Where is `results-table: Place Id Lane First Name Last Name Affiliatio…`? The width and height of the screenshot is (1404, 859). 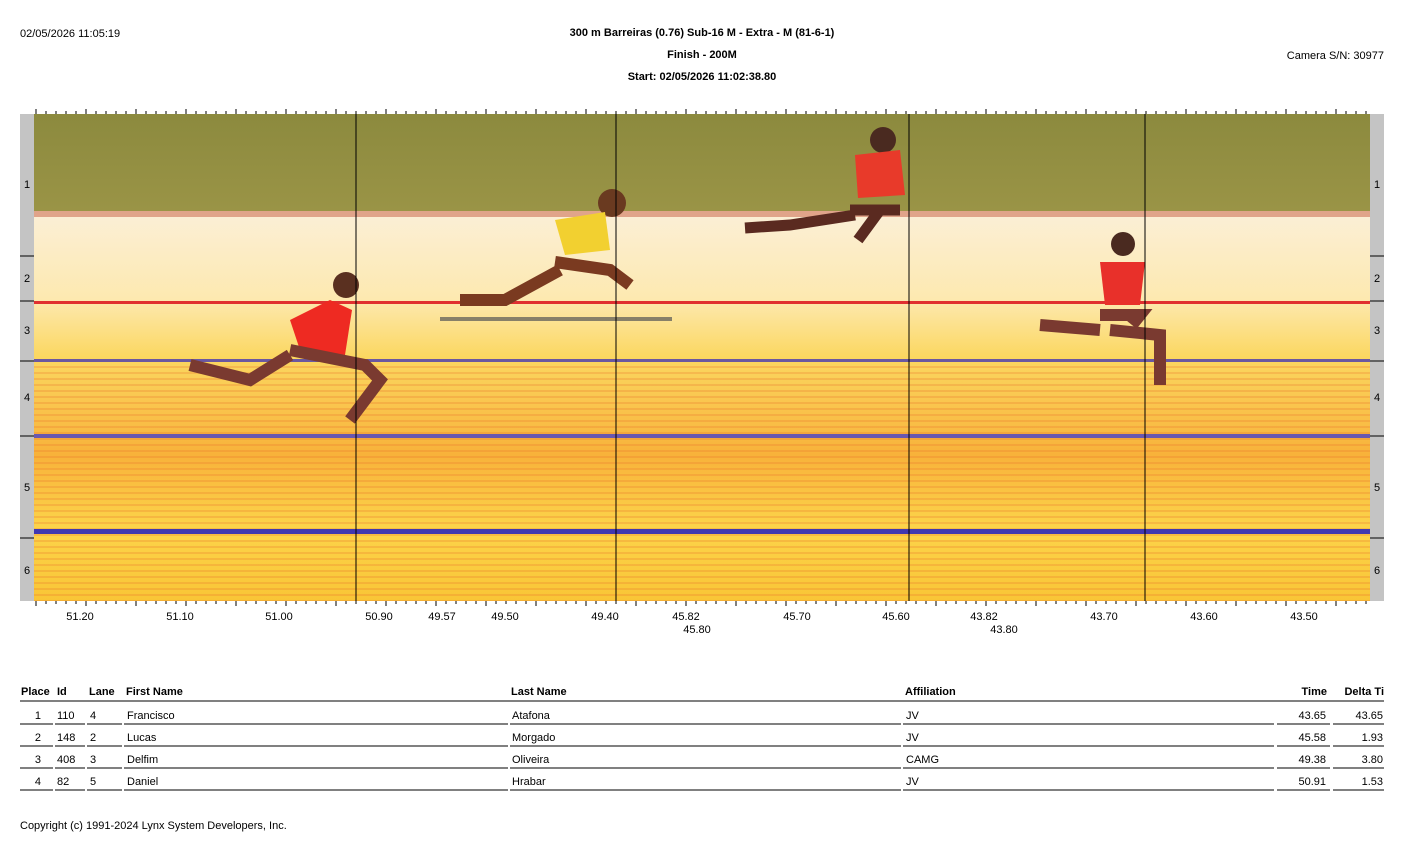 results-table: Place Id Lane First Name Last Name Affiliatio… is located at coordinates (702, 738).